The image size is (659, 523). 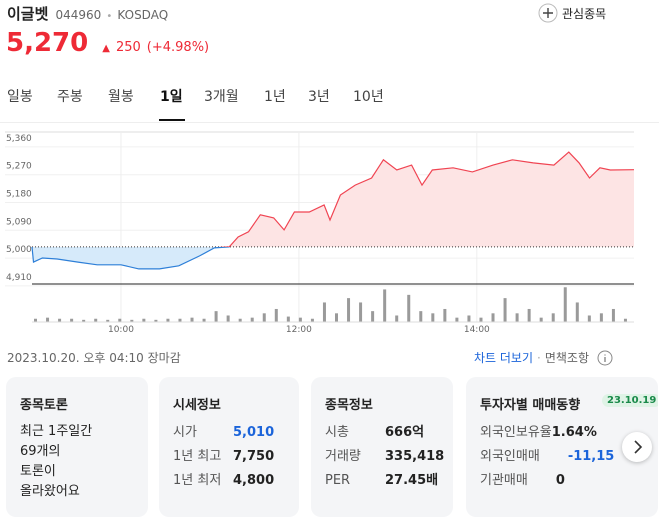 I want to click on card-title: 투자자별 매매동향, so click(x=530, y=405).